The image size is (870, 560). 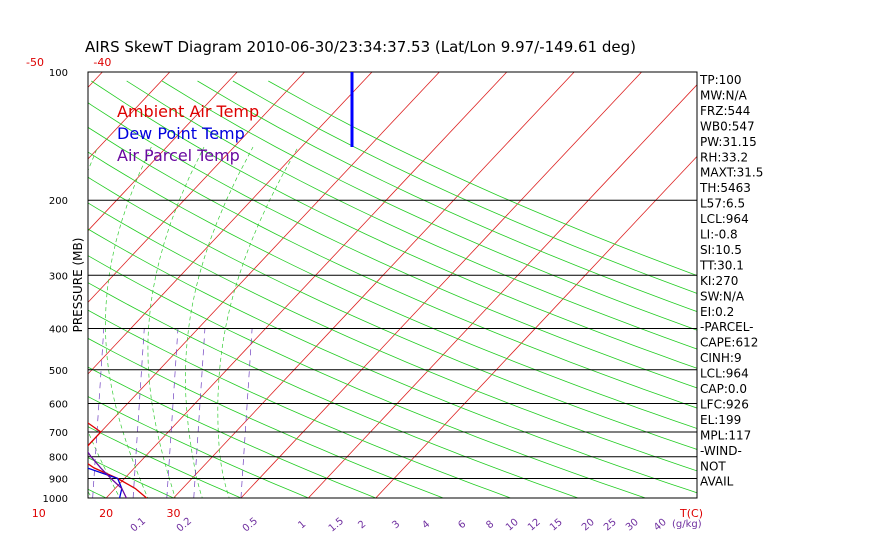 What do you see at coordinates (58, 404) in the screenshot?
I see `pressure-tick-label: 600` at bounding box center [58, 404].